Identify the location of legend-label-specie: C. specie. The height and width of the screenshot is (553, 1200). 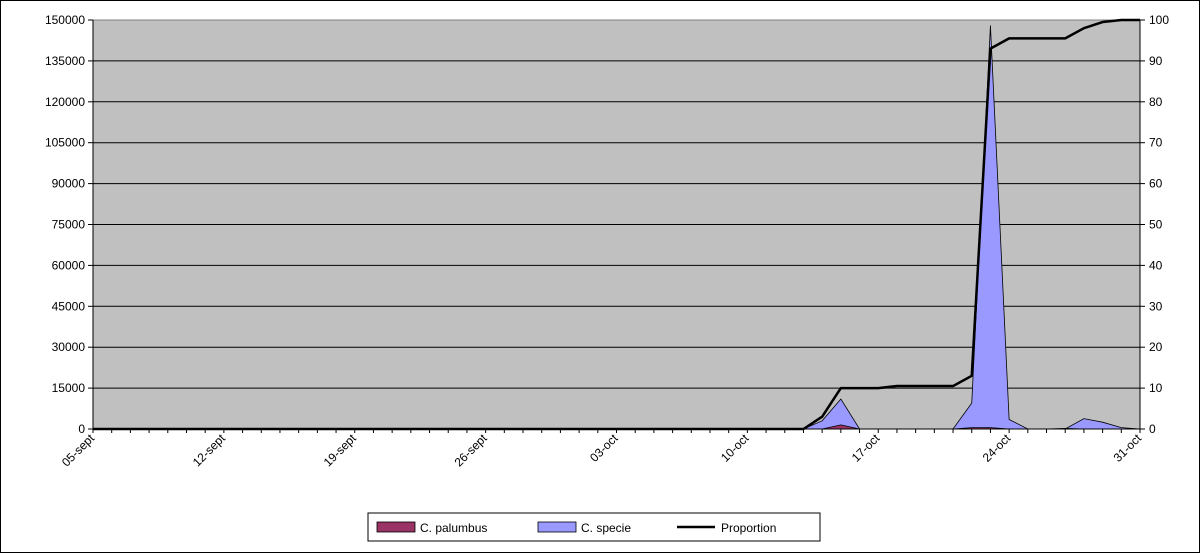
(606, 528).